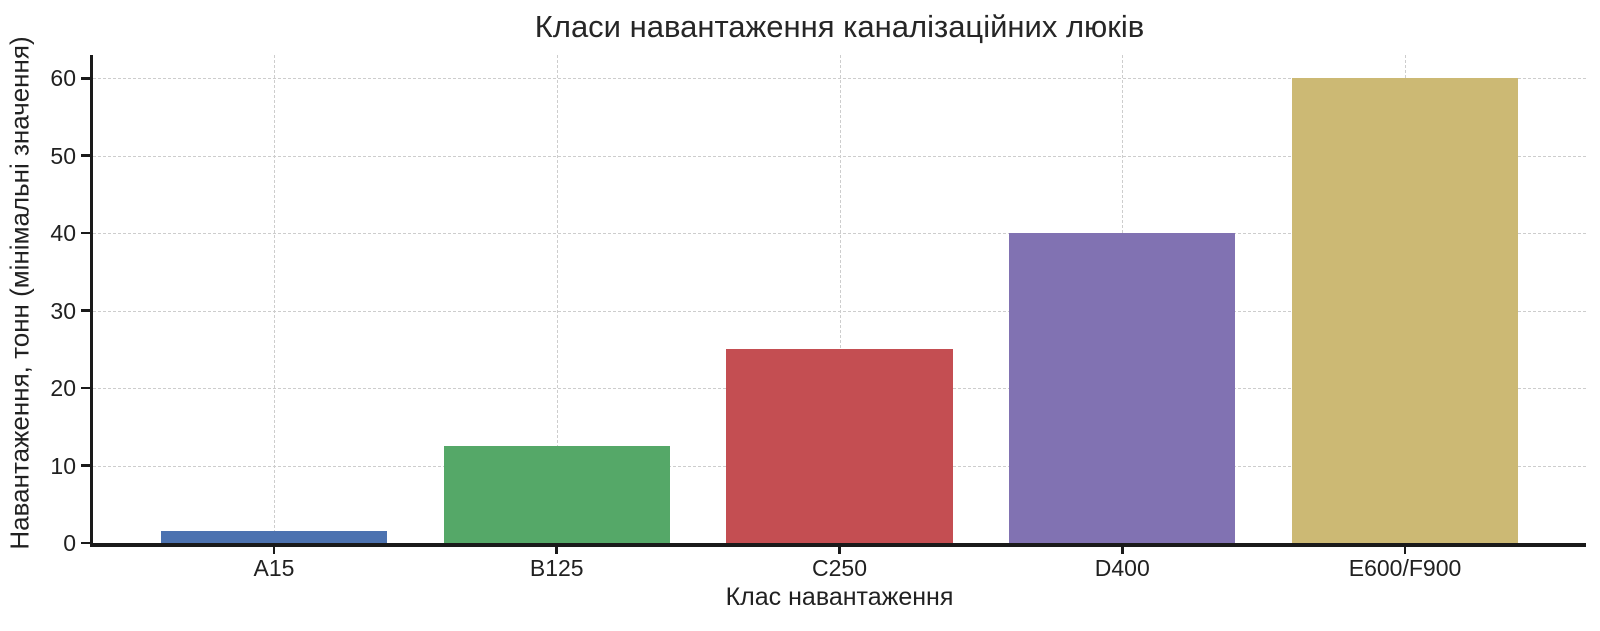 This screenshot has width=1600, height=631. I want to click on x-tick-mark-e600-f900, so click(1405, 550).